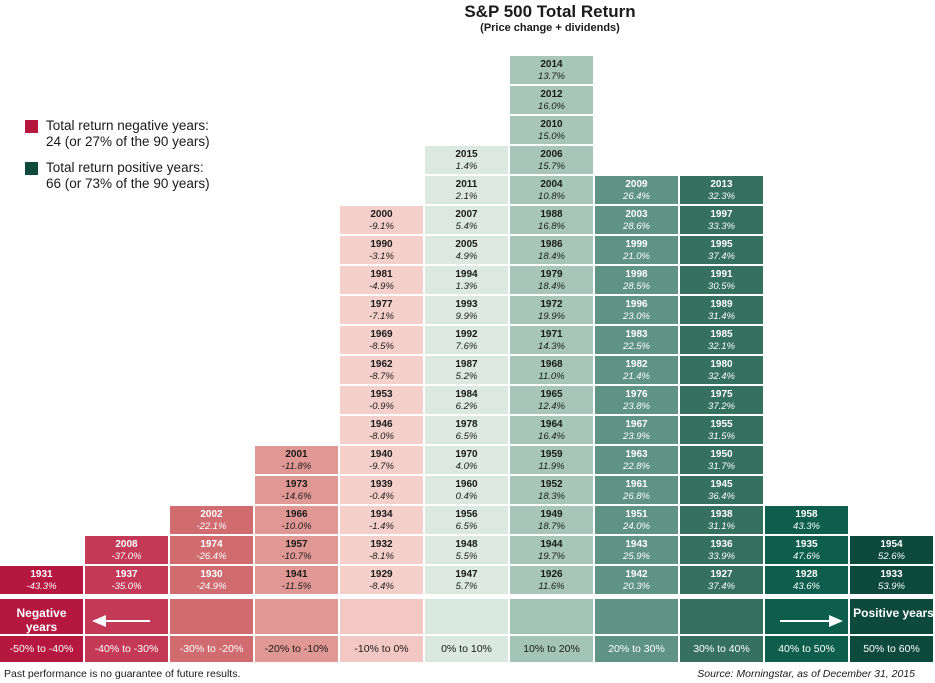 The image size is (935, 683). Describe the element at coordinates (381, 394) in the screenshot. I see `year-label: 1953` at that location.